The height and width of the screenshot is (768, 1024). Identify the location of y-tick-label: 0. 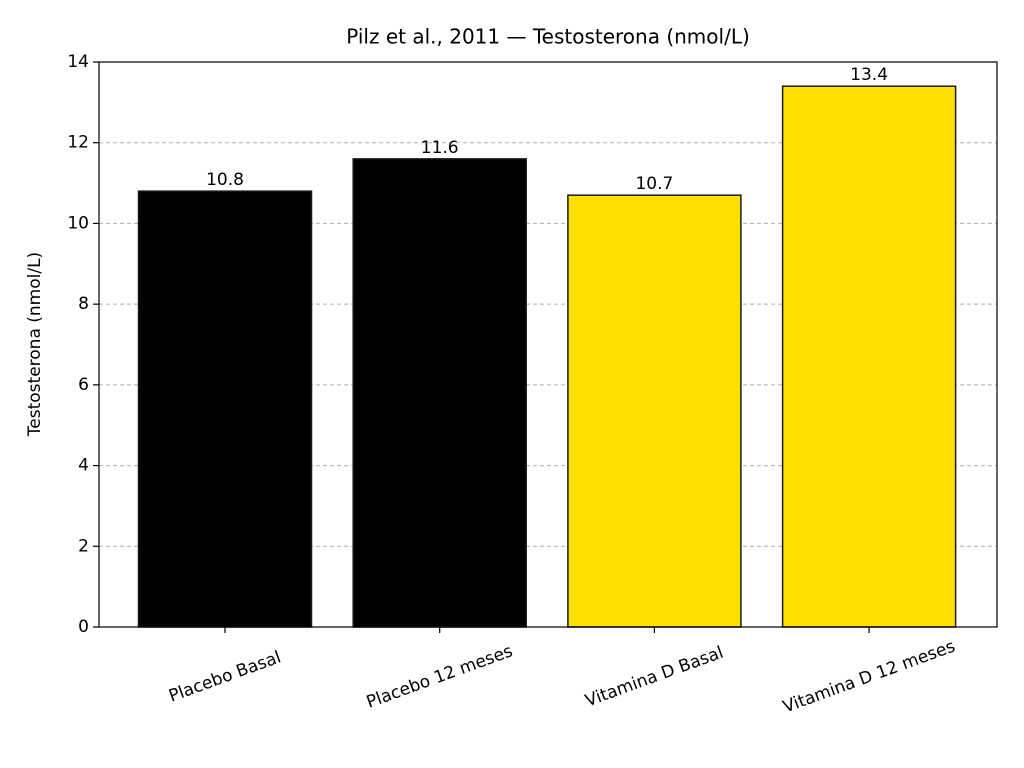
(83, 627).